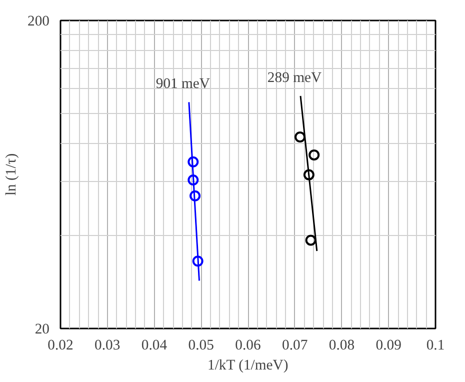 The width and height of the screenshot is (465, 382). Describe the element at coordinates (294, 78) in the screenshot. I see `series-label: 289 meV` at that location.